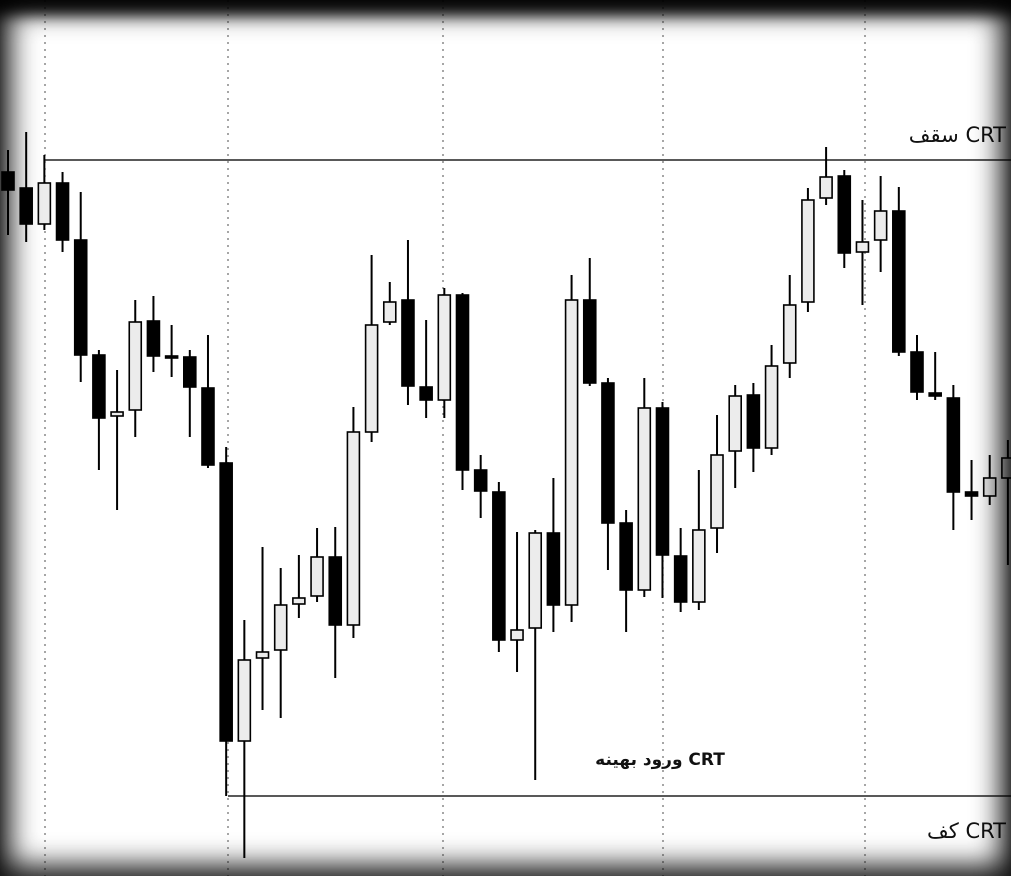  What do you see at coordinates (660, 760) in the screenshot?
I see `entry-annotation: ورود بهینه CRT` at bounding box center [660, 760].